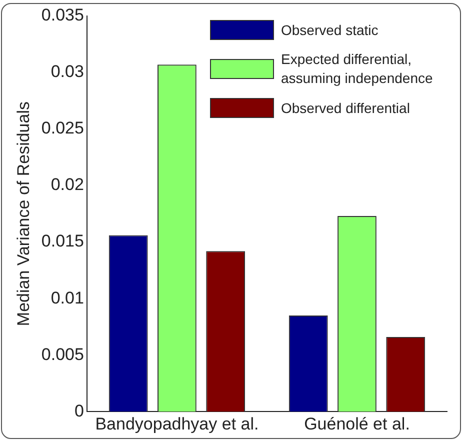  I want to click on y-tick-label: 0.005, so click(62, 354).